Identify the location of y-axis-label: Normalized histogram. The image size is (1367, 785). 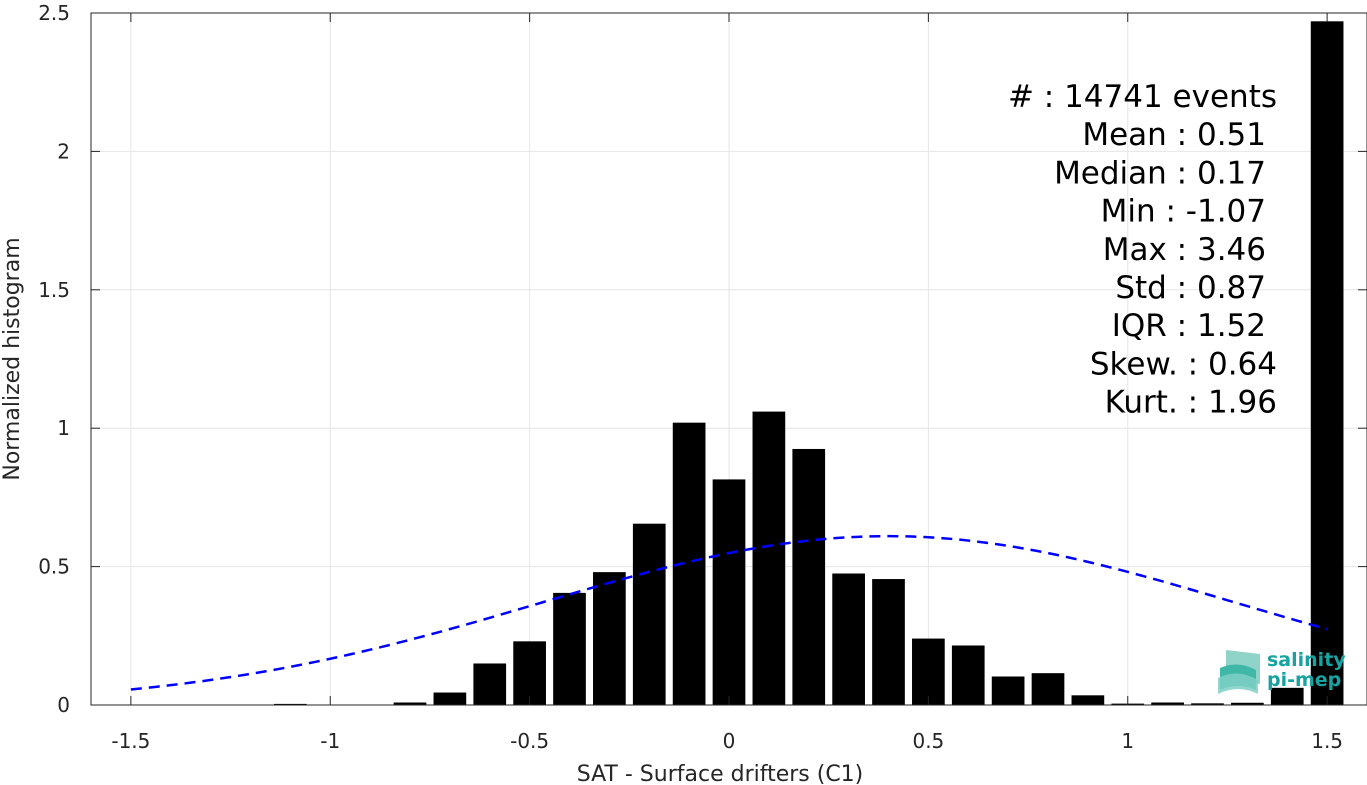
(12, 358).